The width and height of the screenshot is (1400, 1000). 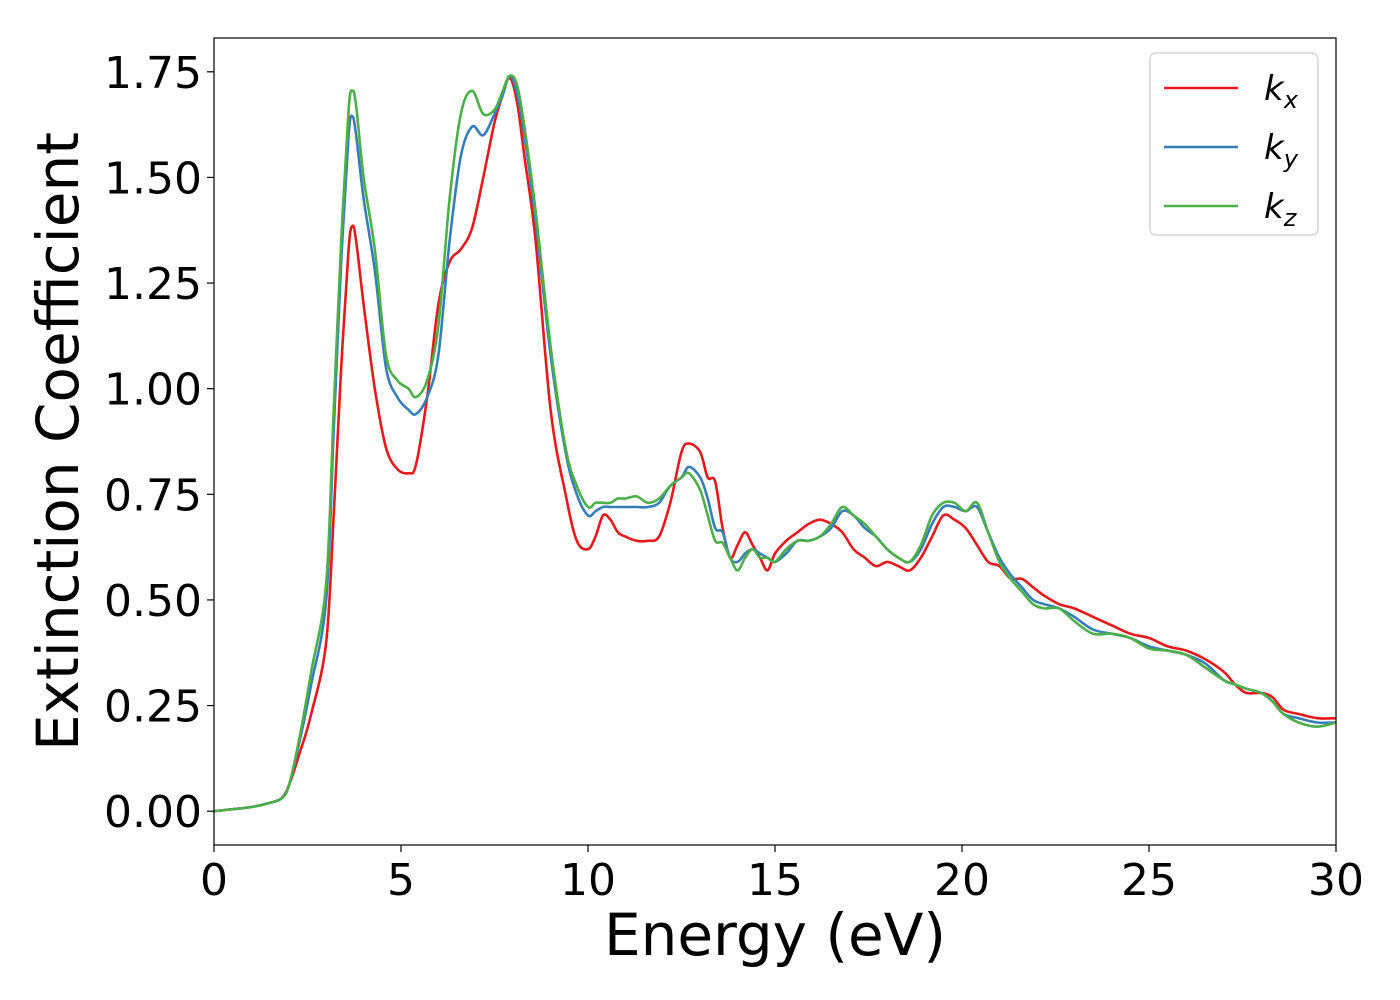 I want to click on x-tick-label: 5, so click(x=401, y=880).